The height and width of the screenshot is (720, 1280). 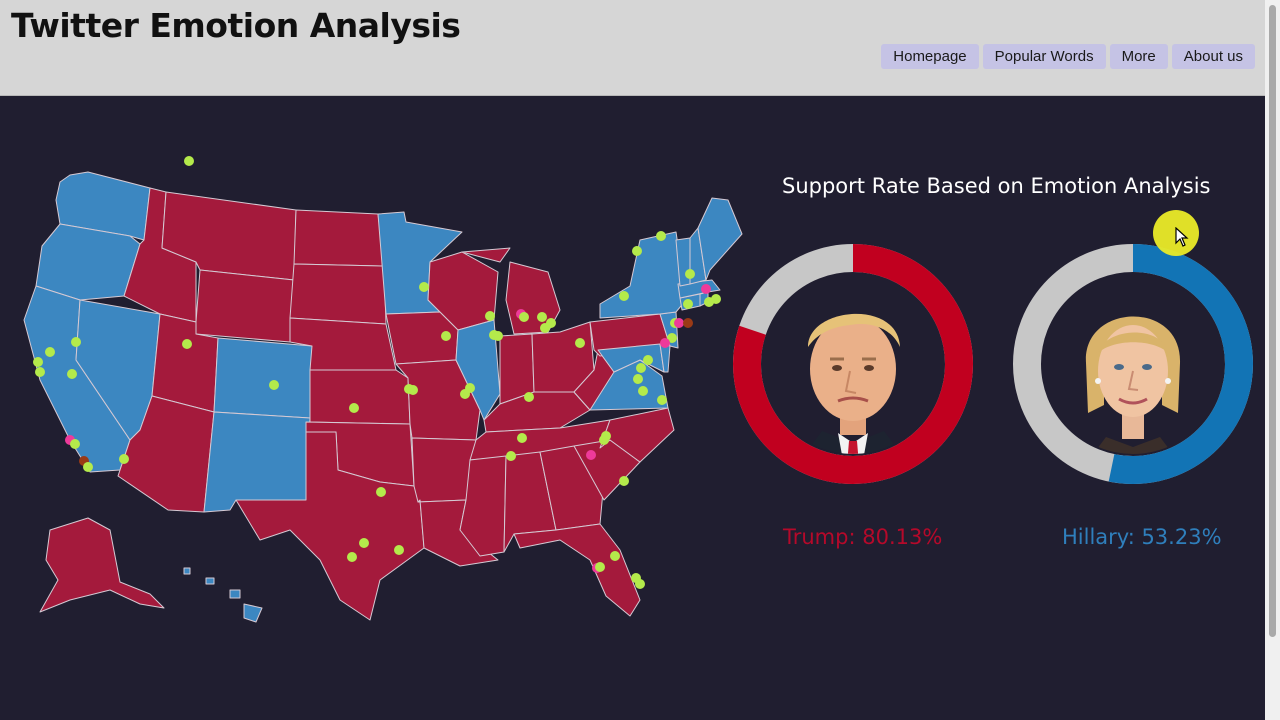 I want to click on state-hi, so click(x=223, y=595).